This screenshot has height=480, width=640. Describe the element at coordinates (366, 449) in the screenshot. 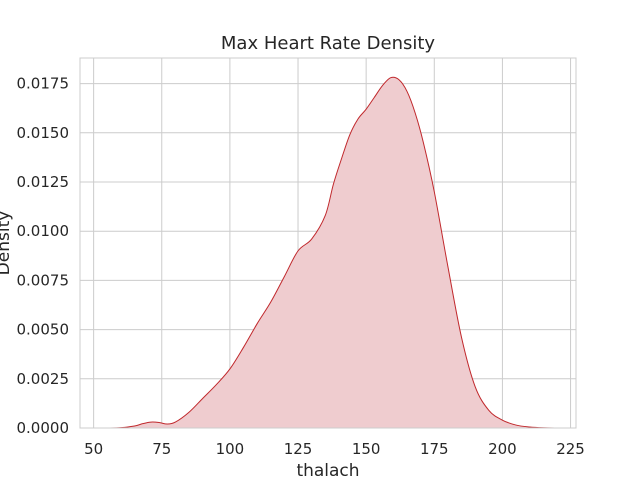

I see `x-tick-label: 150` at that location.